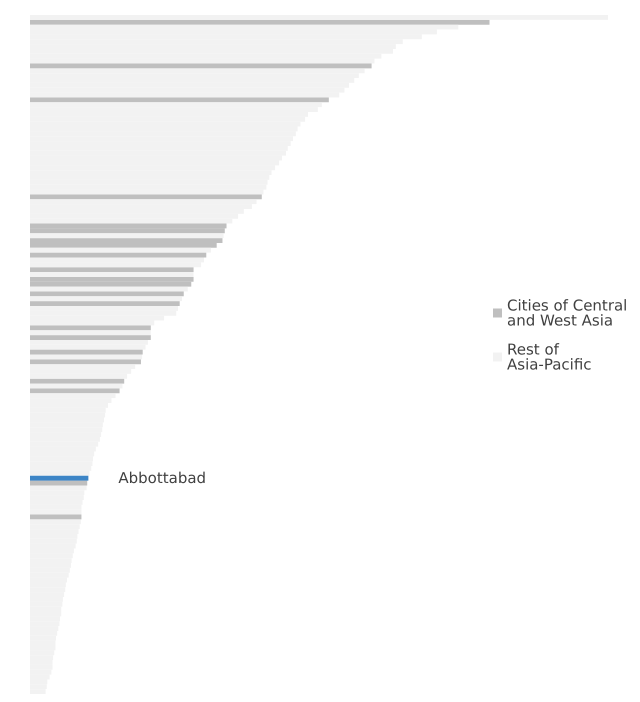 The width and height of the screenshot is (640, 702). Describe the element at coordinates (162, 478) in the screenshot. I see `annotation: Abbottabad` at that location.